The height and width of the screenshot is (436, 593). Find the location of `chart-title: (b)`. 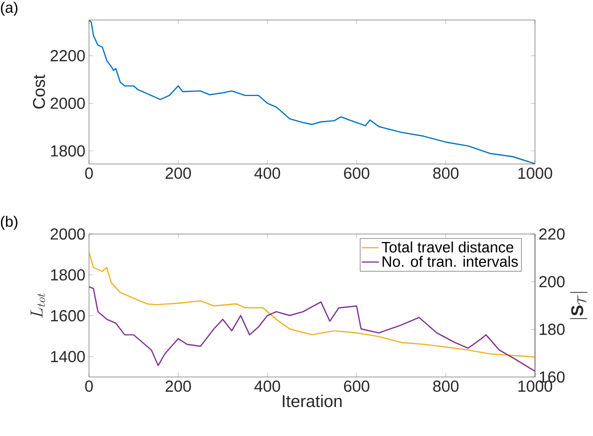

chart-title: (b) is located at coordinates (9, 223).